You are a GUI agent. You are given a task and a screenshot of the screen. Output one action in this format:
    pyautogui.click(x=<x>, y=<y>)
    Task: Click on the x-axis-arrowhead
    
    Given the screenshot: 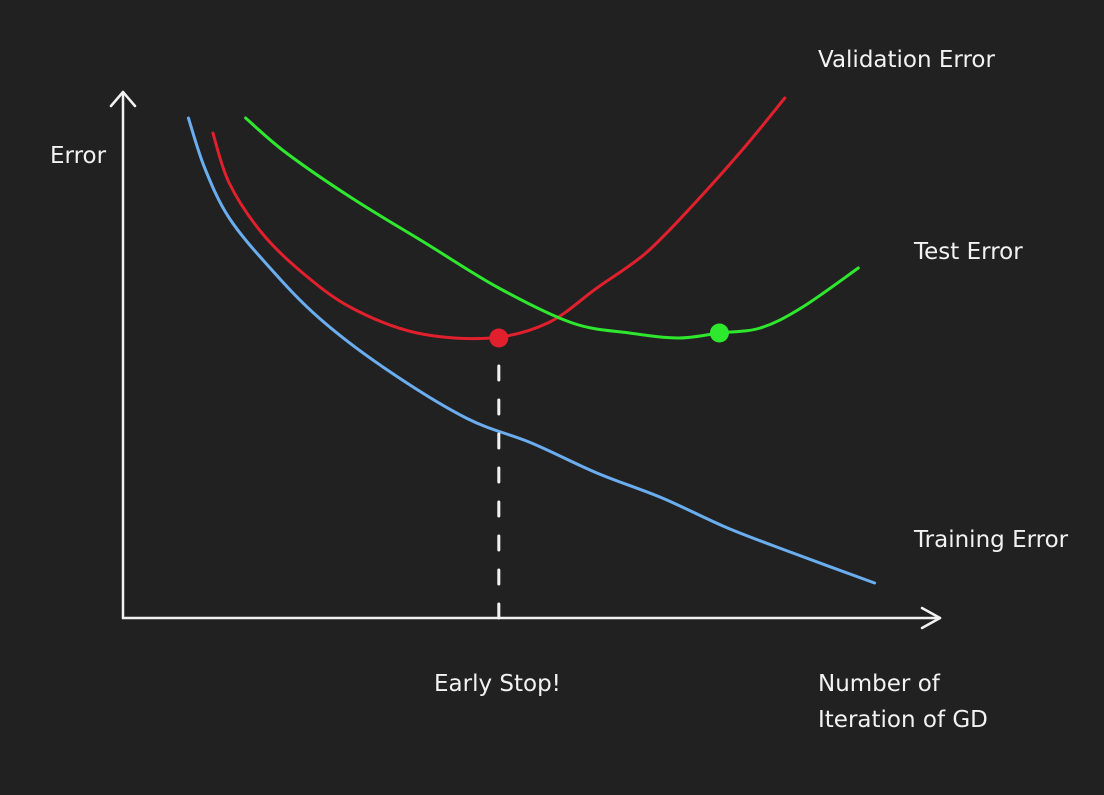 What is the action you would take?
    pyautogui.click(x=931, y=618)
    